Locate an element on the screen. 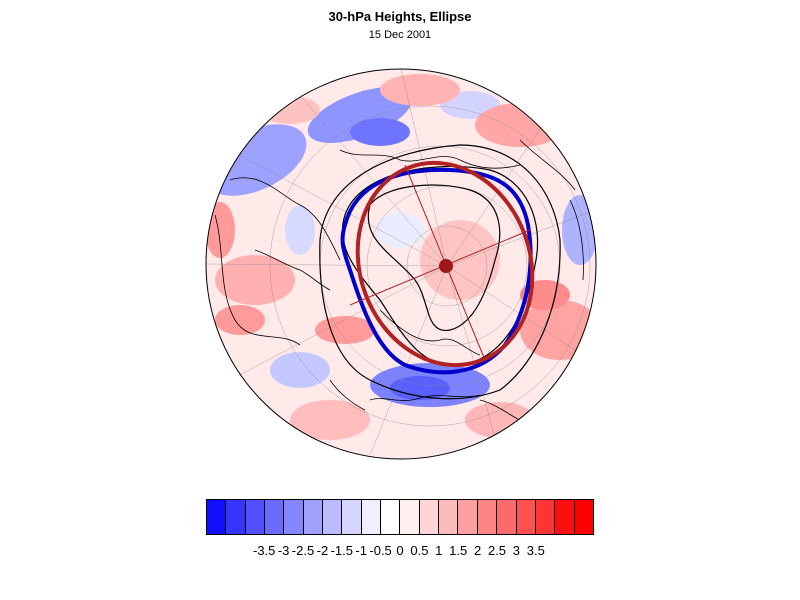 The height and width of the screenshot is (600, 800). colorbar-tick-label: -2 is located at coordinates (322, 550).